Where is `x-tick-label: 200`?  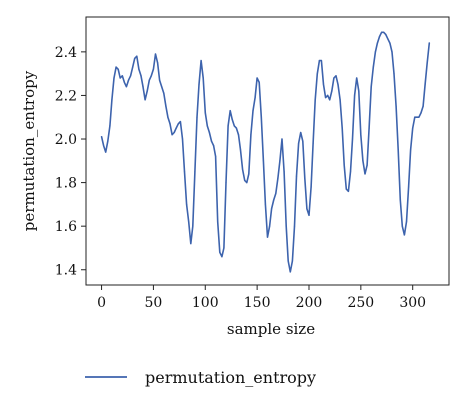 x-tick-label: 200 is located at coordinates (309, 303).